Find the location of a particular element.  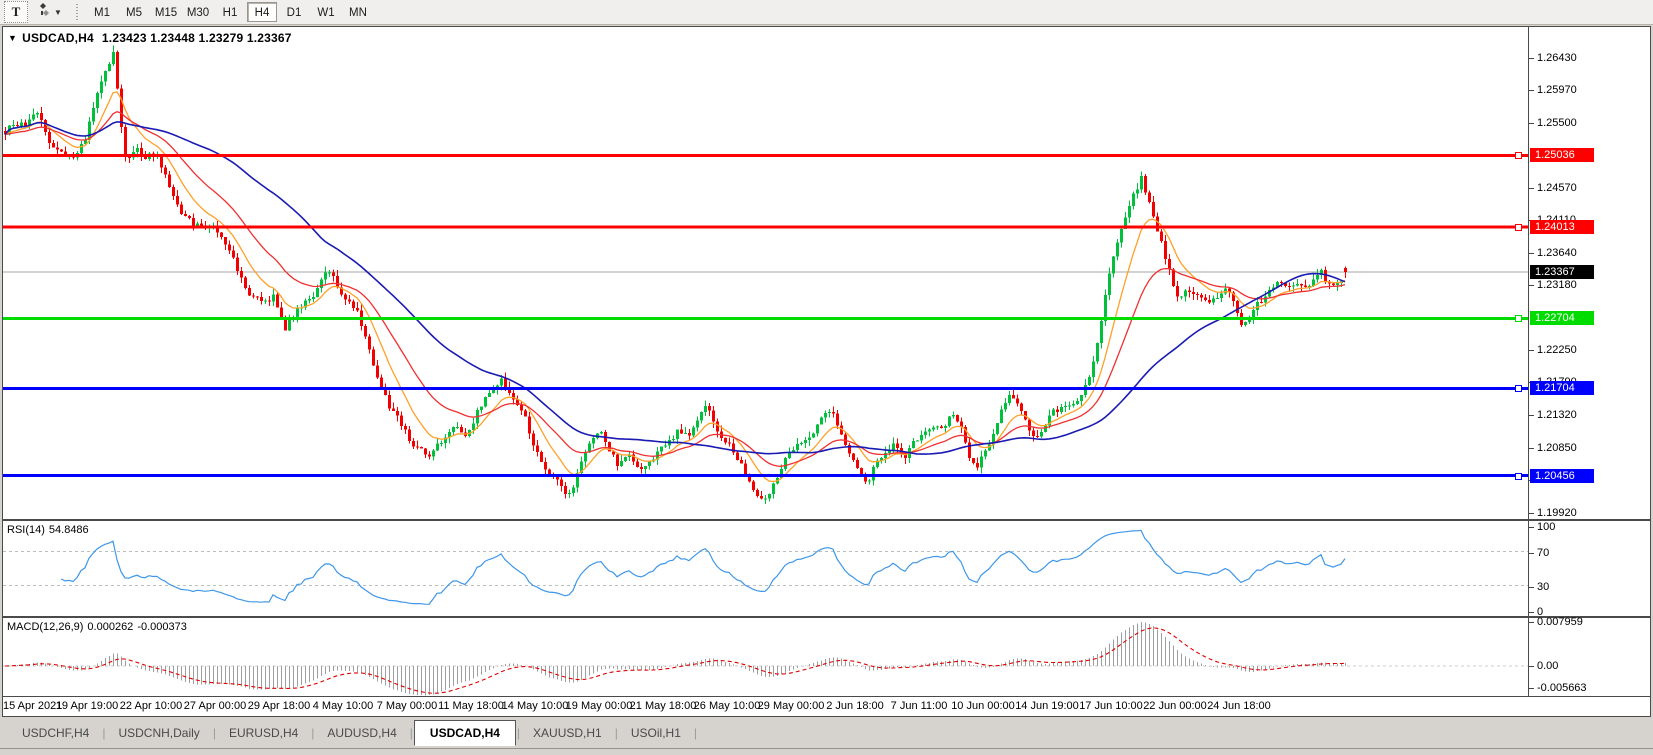

timeframe-h1: H1 is located at coordinates (230, 13).